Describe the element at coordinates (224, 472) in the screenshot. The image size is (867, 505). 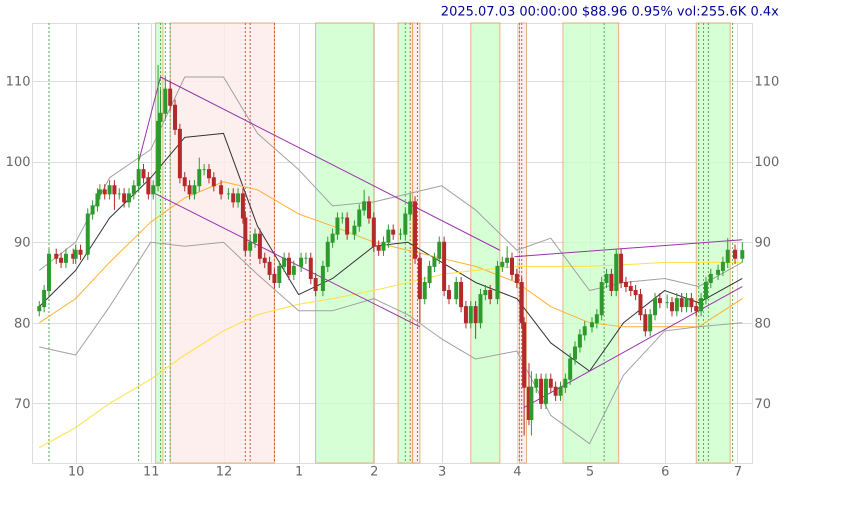
I see `x-tick-label: 12` at that location.